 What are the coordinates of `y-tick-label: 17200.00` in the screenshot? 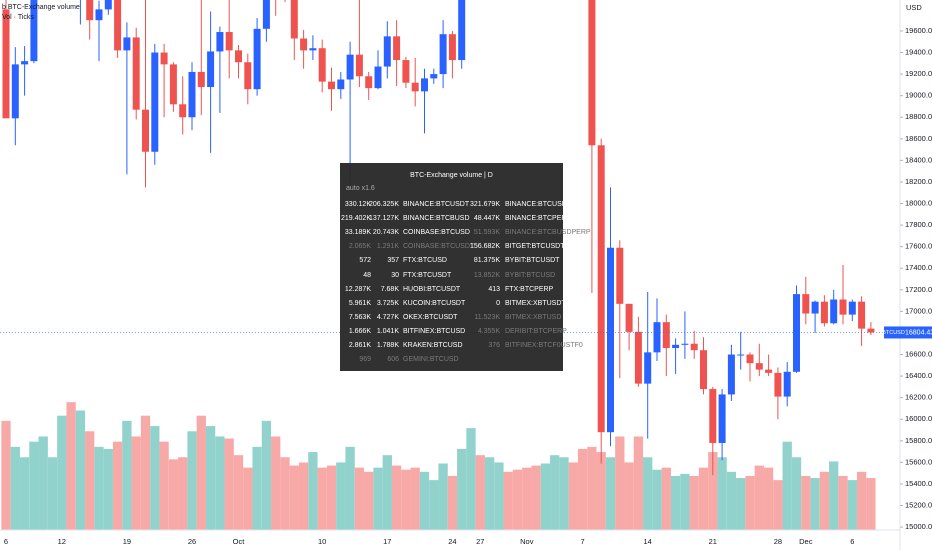 It's located at (918, 289).